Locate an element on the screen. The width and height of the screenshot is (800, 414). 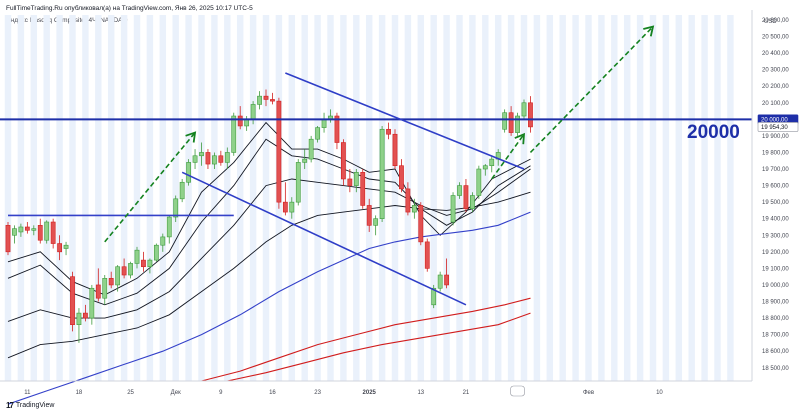
time-tick-label: 13 is located at coordinates (420, 393).